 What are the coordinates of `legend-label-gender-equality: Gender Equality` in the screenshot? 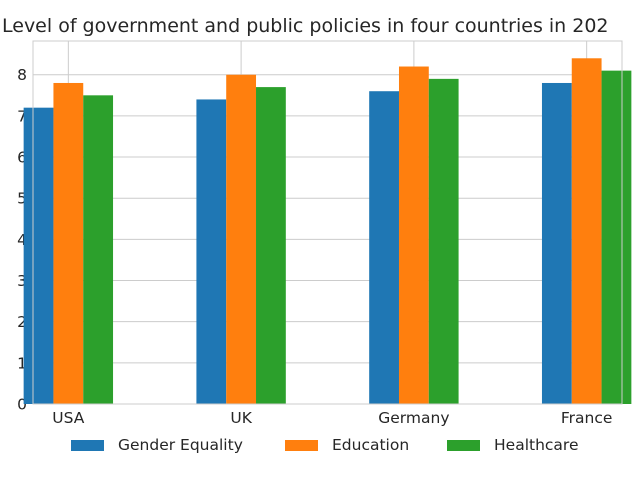 It's located at (180, 445).